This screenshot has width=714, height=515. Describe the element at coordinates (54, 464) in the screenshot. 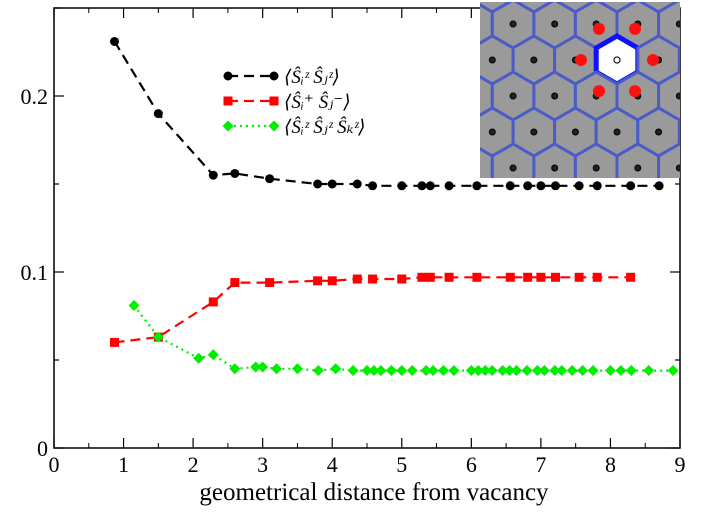

I see `x-tick-label: 0` at that location.